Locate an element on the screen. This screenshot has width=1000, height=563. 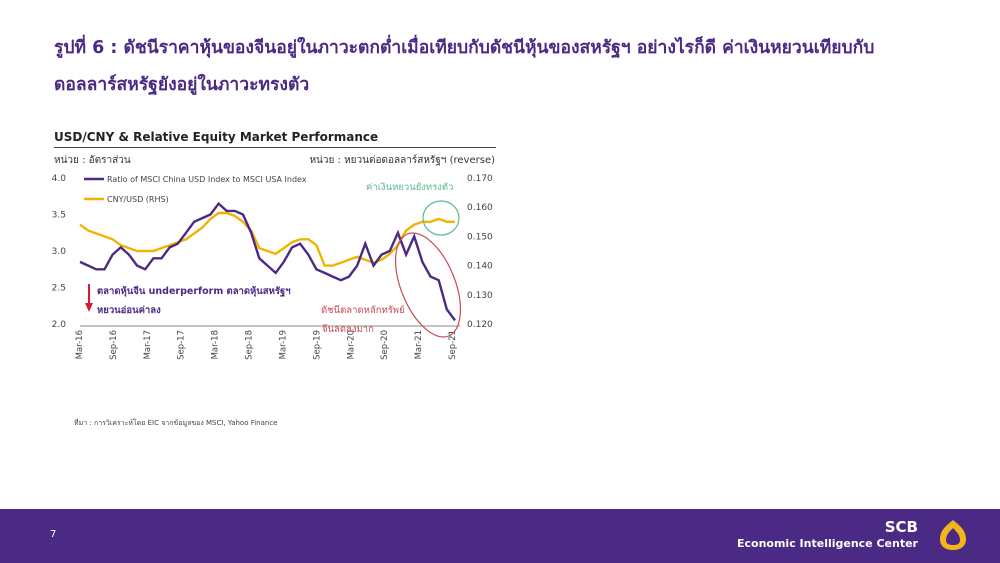
annotation-china-index: ดัชนีตลาดหลักทรัพย์ is located at coordinates (363, 310).